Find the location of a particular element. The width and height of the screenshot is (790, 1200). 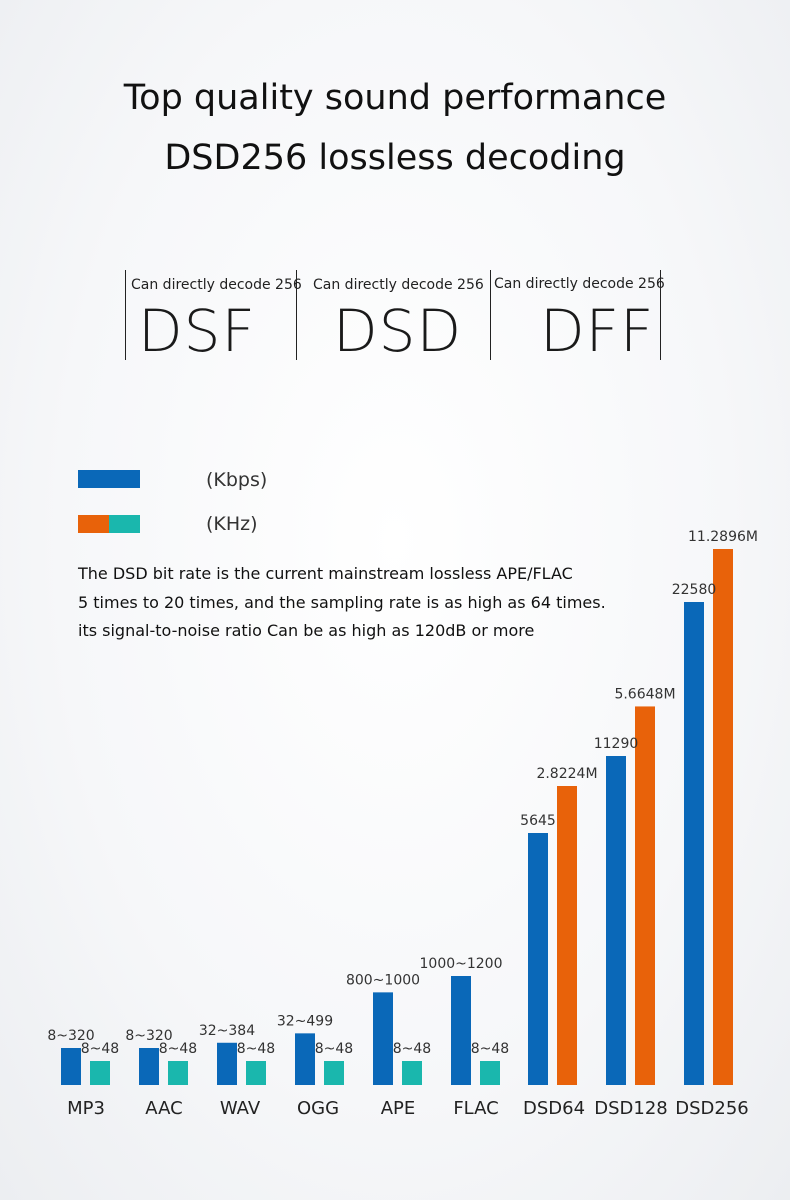

data-label-bitrate: 1000~1200 is located at coordinates (461, 964).